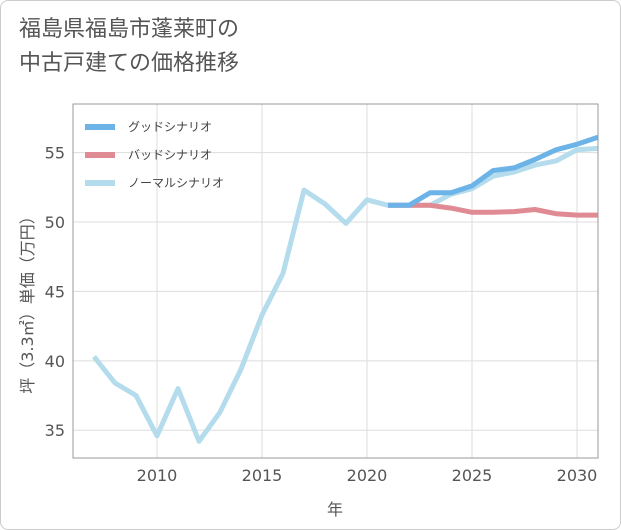  What do you see at coordinates (55, 361) in the screenshot?
I see `y-tick-label: 40` at bounding box center [55, 361].